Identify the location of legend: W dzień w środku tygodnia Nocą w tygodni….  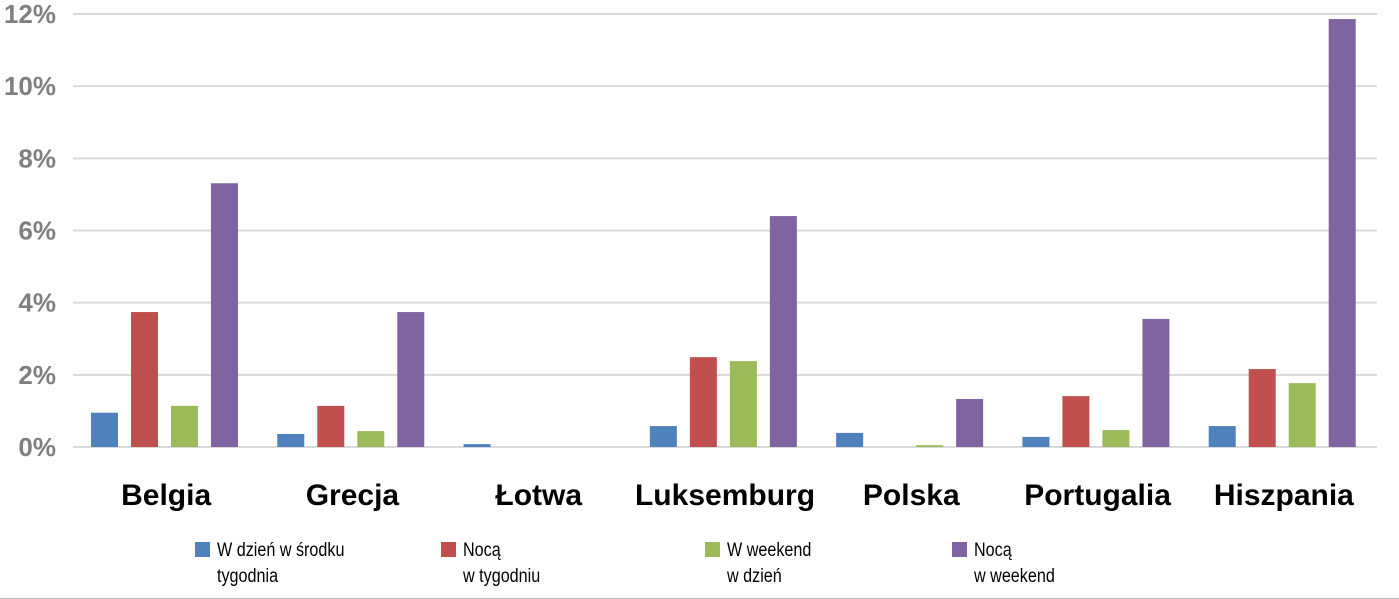
(699, 568).